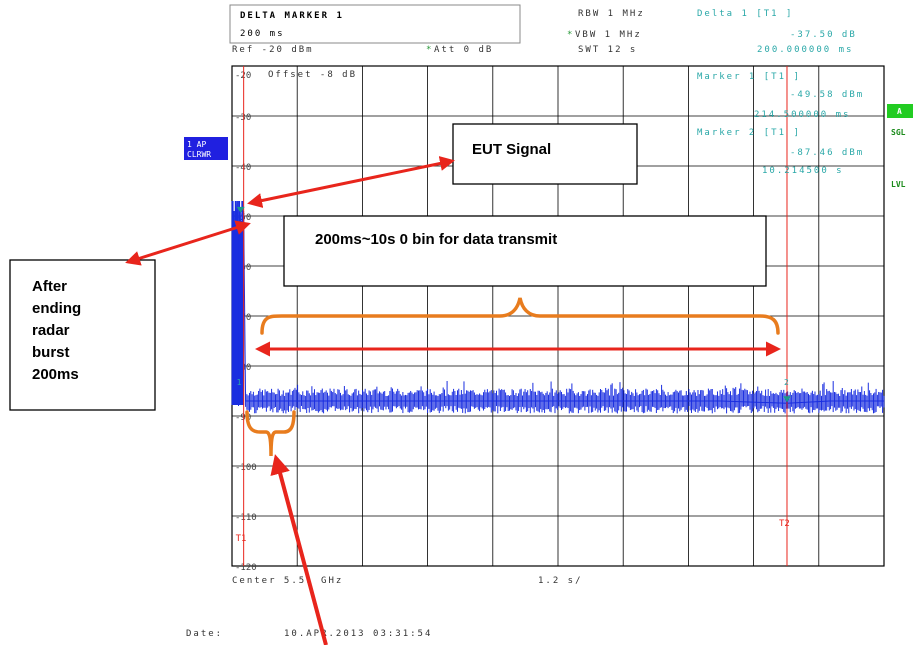 The width and height of the screenshot is (915, 645). I want to click on after-burst-line1: After, so click(49, 286).